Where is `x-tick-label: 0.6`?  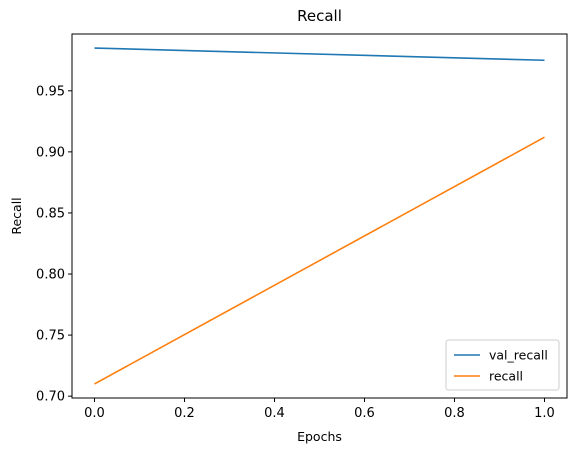 x-tick-label: 0.6 is located at coordinates (364, 413).